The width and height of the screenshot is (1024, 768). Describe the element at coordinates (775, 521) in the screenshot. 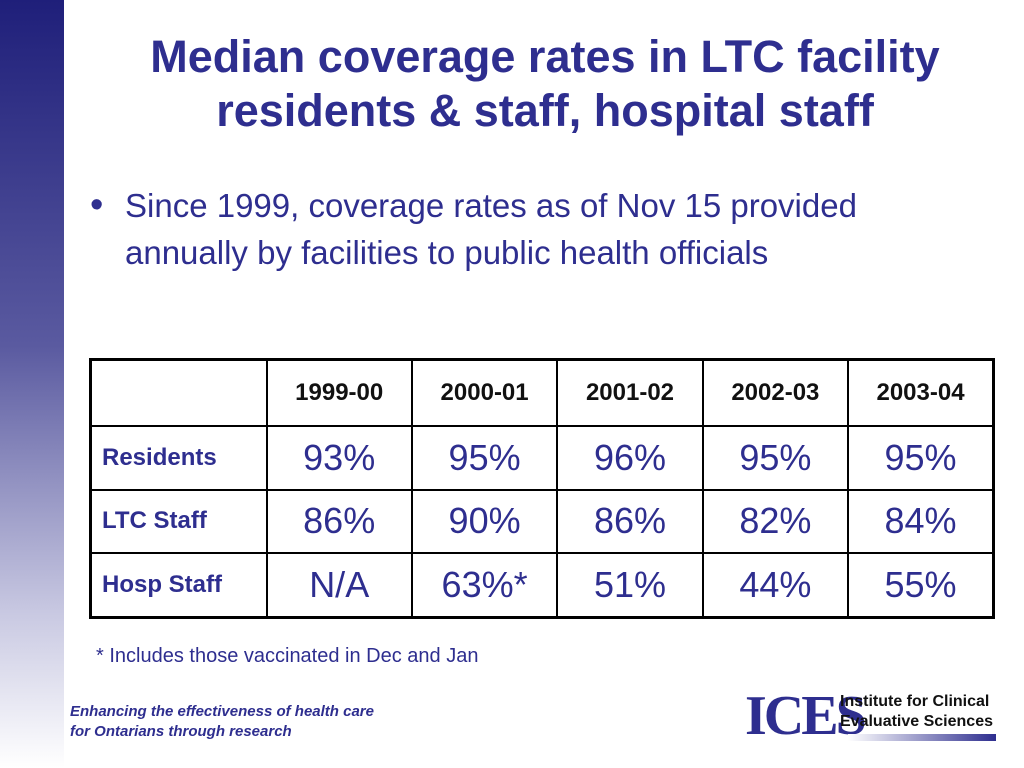

I see `table-cell: 82%` at that location.